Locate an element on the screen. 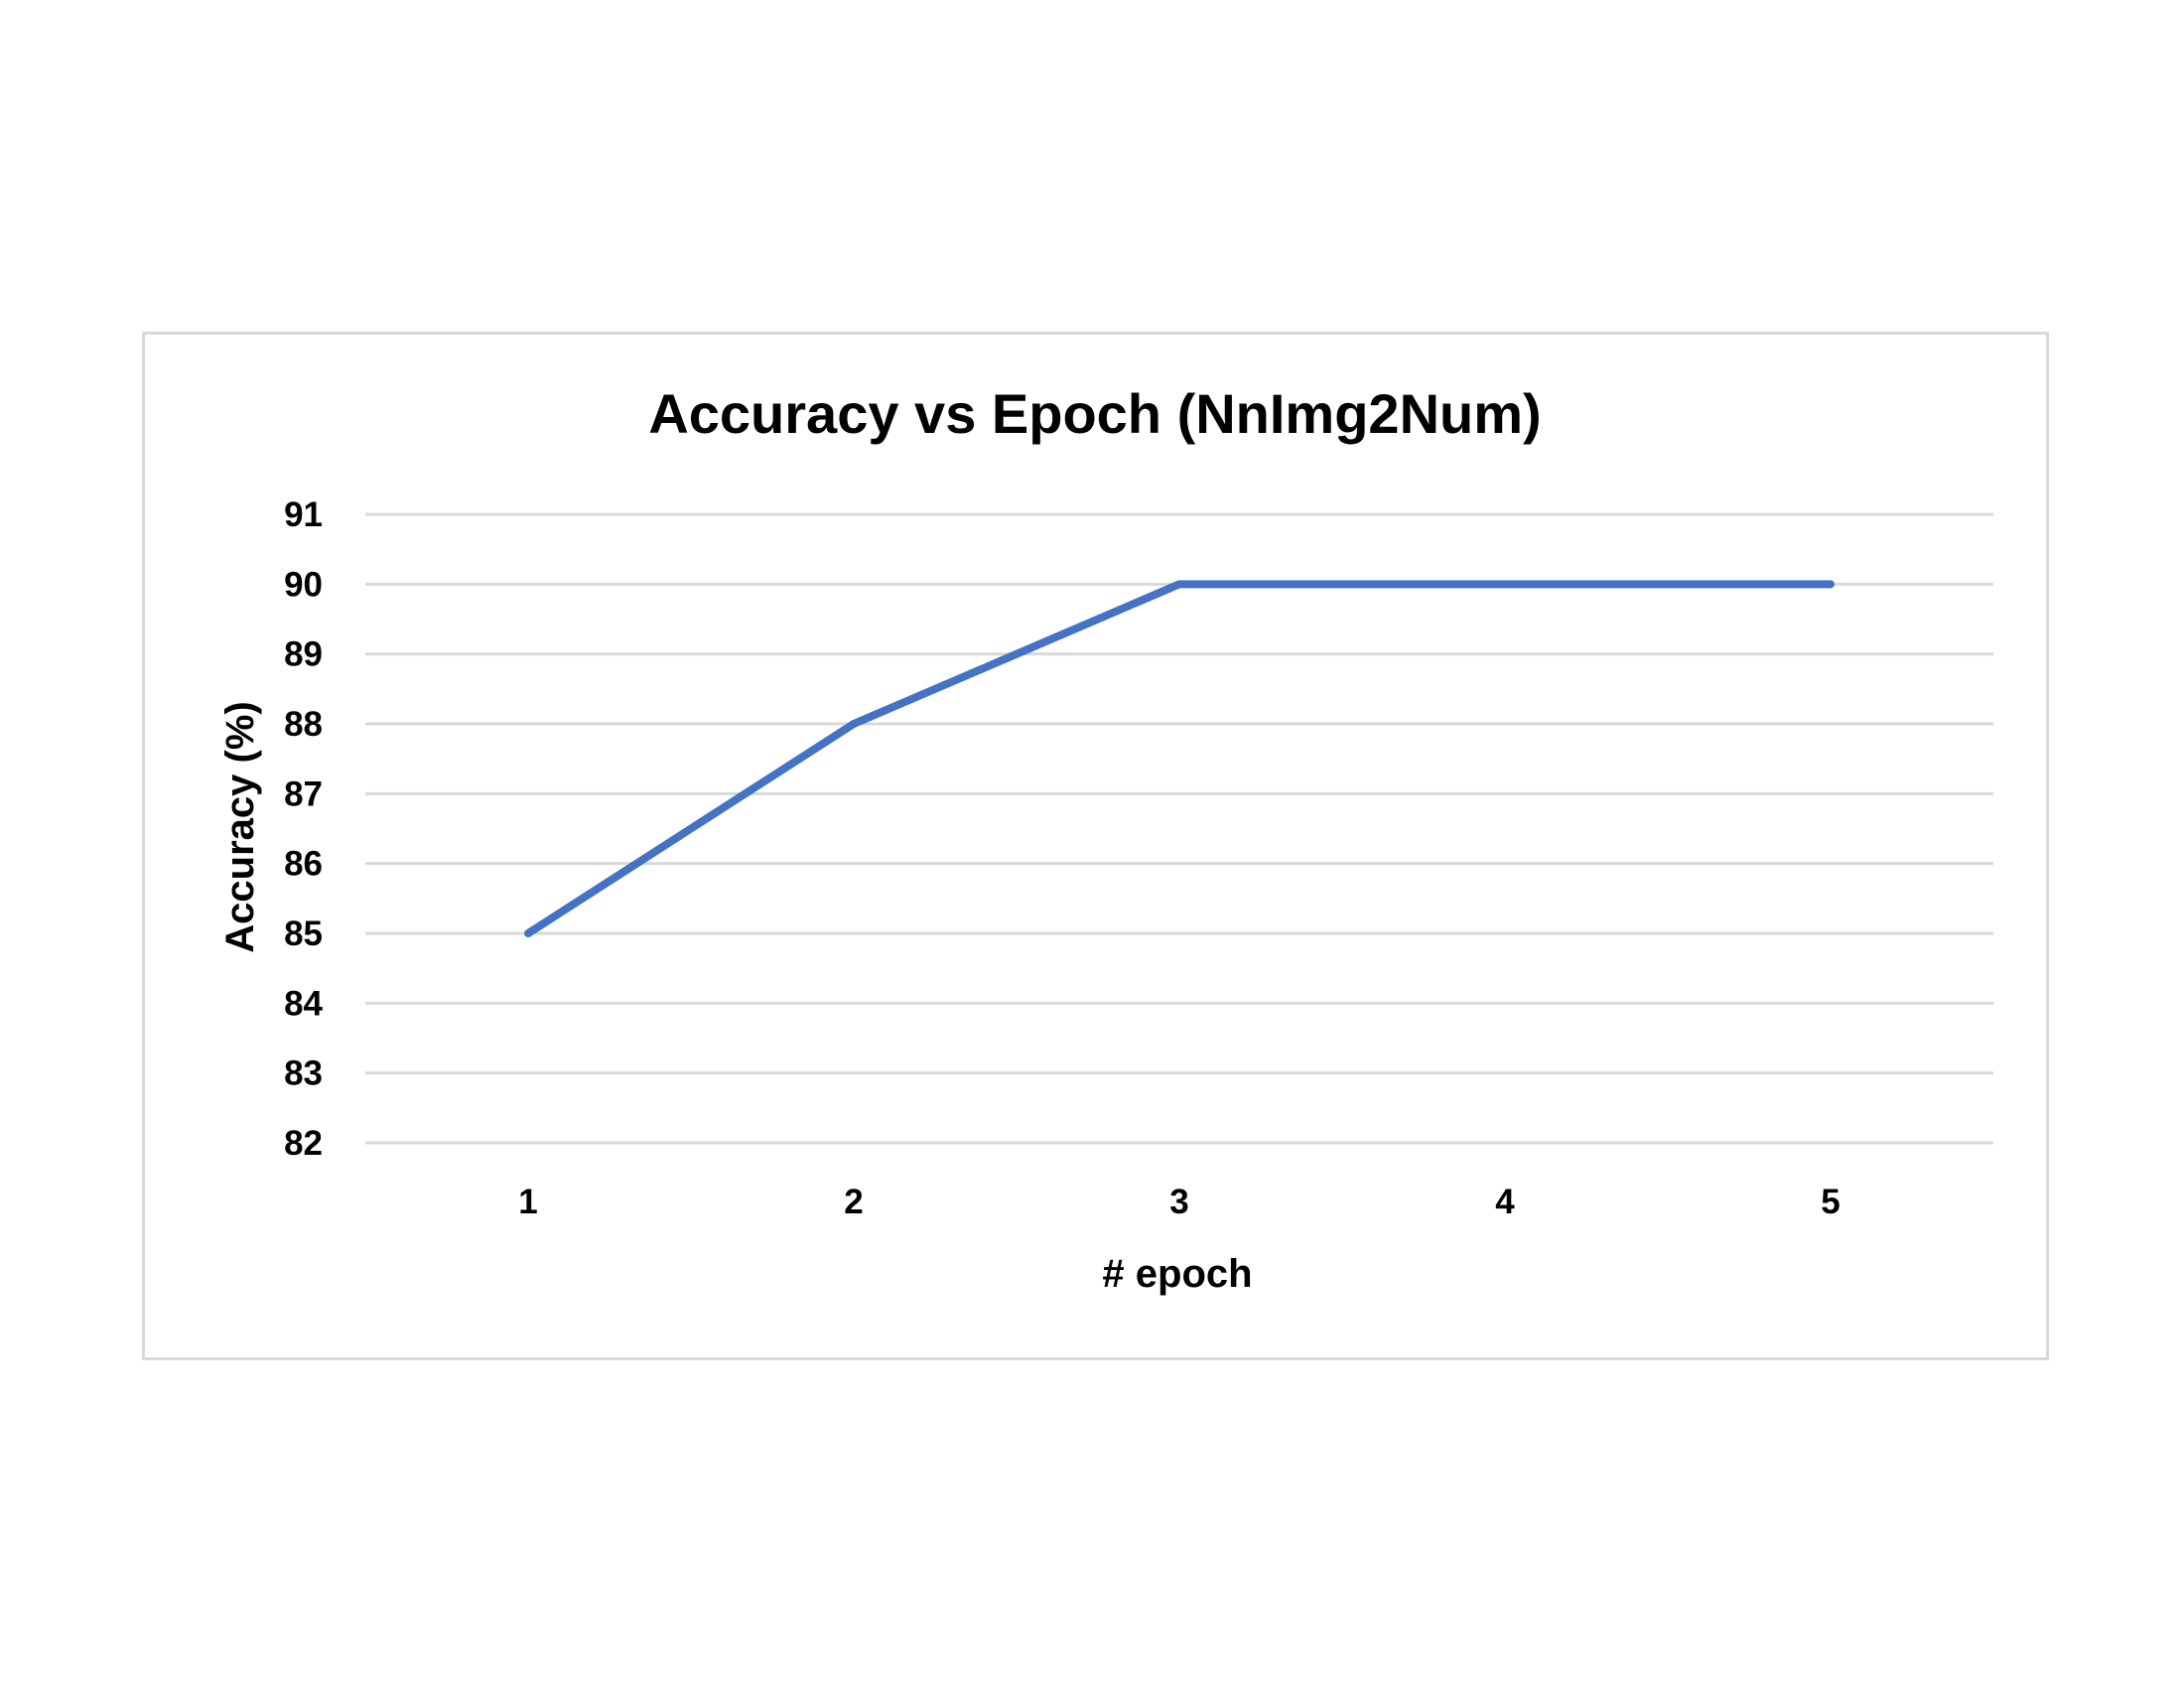  x-tick-label: 4 is located at coordinates (1505, 1202).